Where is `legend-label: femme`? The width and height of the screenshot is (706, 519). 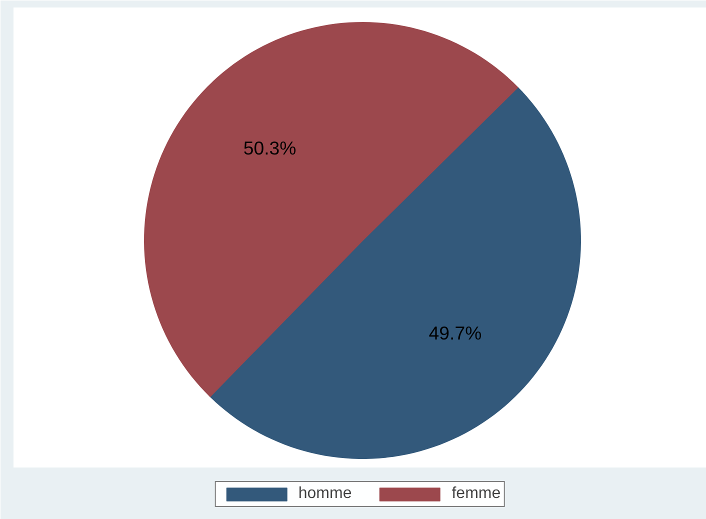 legend-label: femme is located at coordinates (476, 494).